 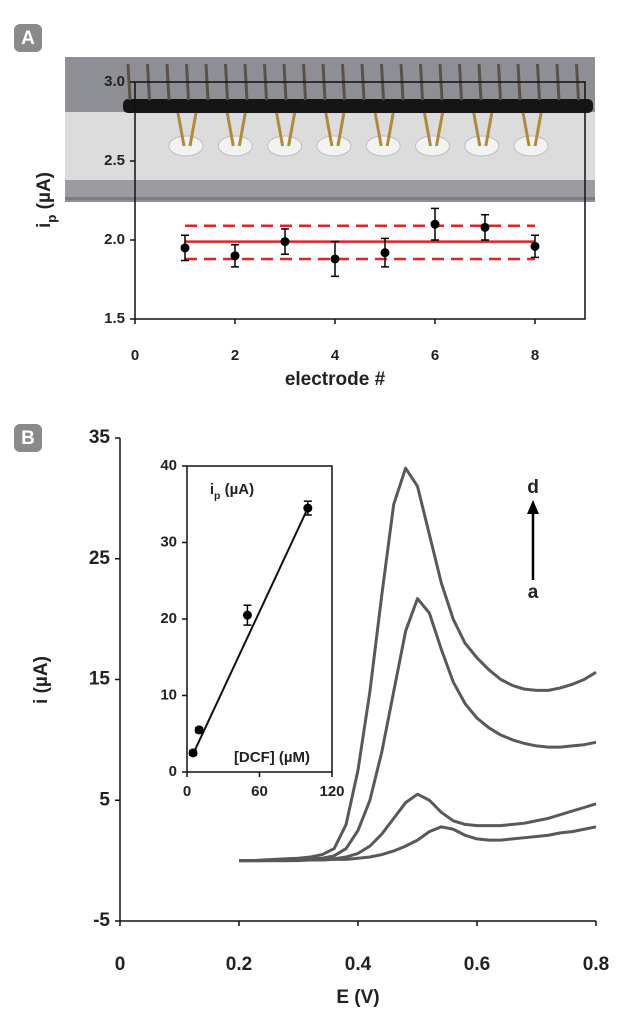 What do you see at coordinates (114, 239) in the screenshot?
I see `y-tick-label: 2.0` at bounding box center [114, 239].